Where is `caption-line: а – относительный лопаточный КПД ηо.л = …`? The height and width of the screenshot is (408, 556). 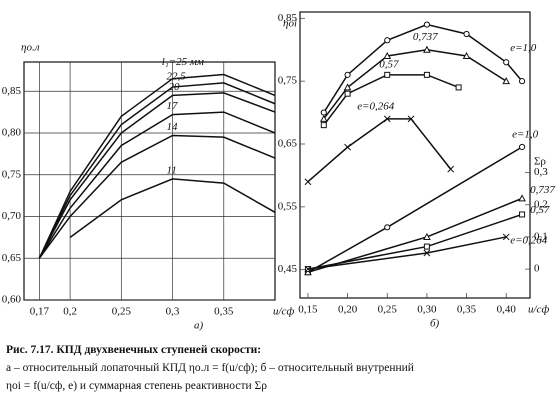 caption-line: а – относительный лопаточный КПД ηо.л = … is located at coordinates (210, 368).